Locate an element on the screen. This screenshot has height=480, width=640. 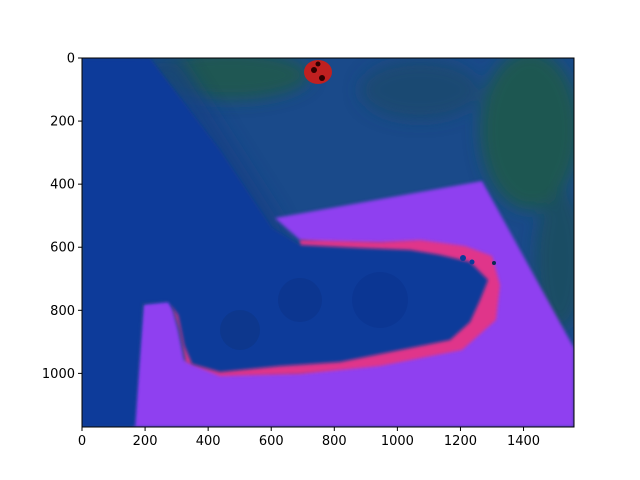
x-tick-label: 400 is located at coordinates (208, 441).